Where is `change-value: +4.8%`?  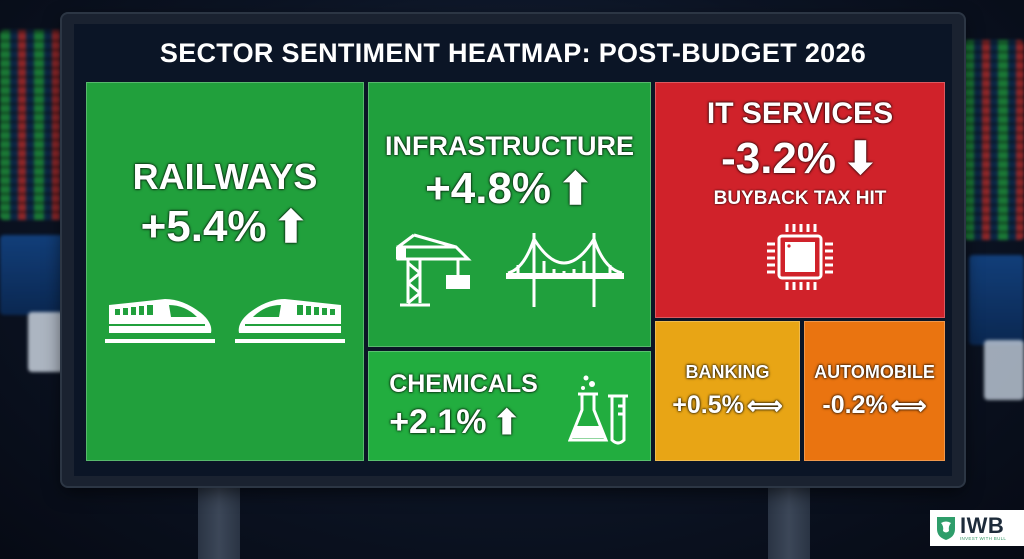 change-value: +4.8% is located at coordinates (488, 188).